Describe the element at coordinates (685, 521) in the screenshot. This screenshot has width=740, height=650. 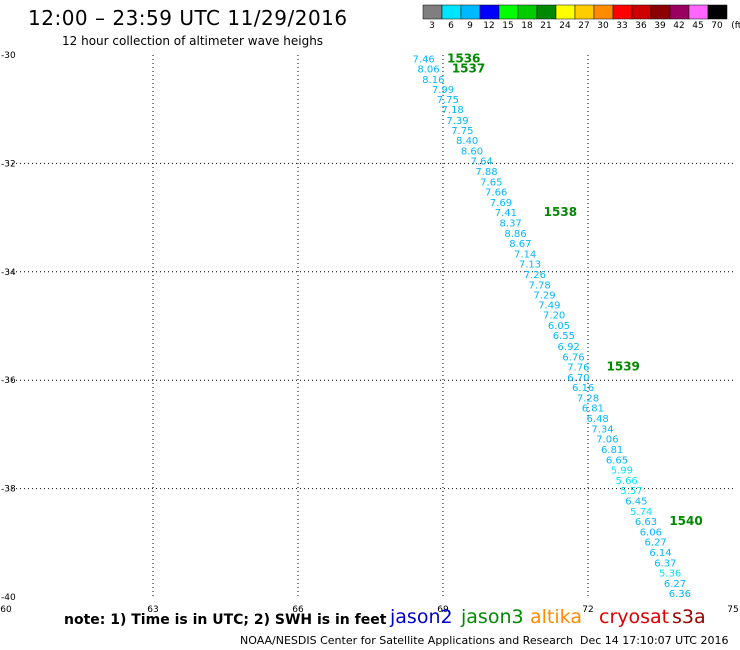
I see `time-label: 1540` at that location.